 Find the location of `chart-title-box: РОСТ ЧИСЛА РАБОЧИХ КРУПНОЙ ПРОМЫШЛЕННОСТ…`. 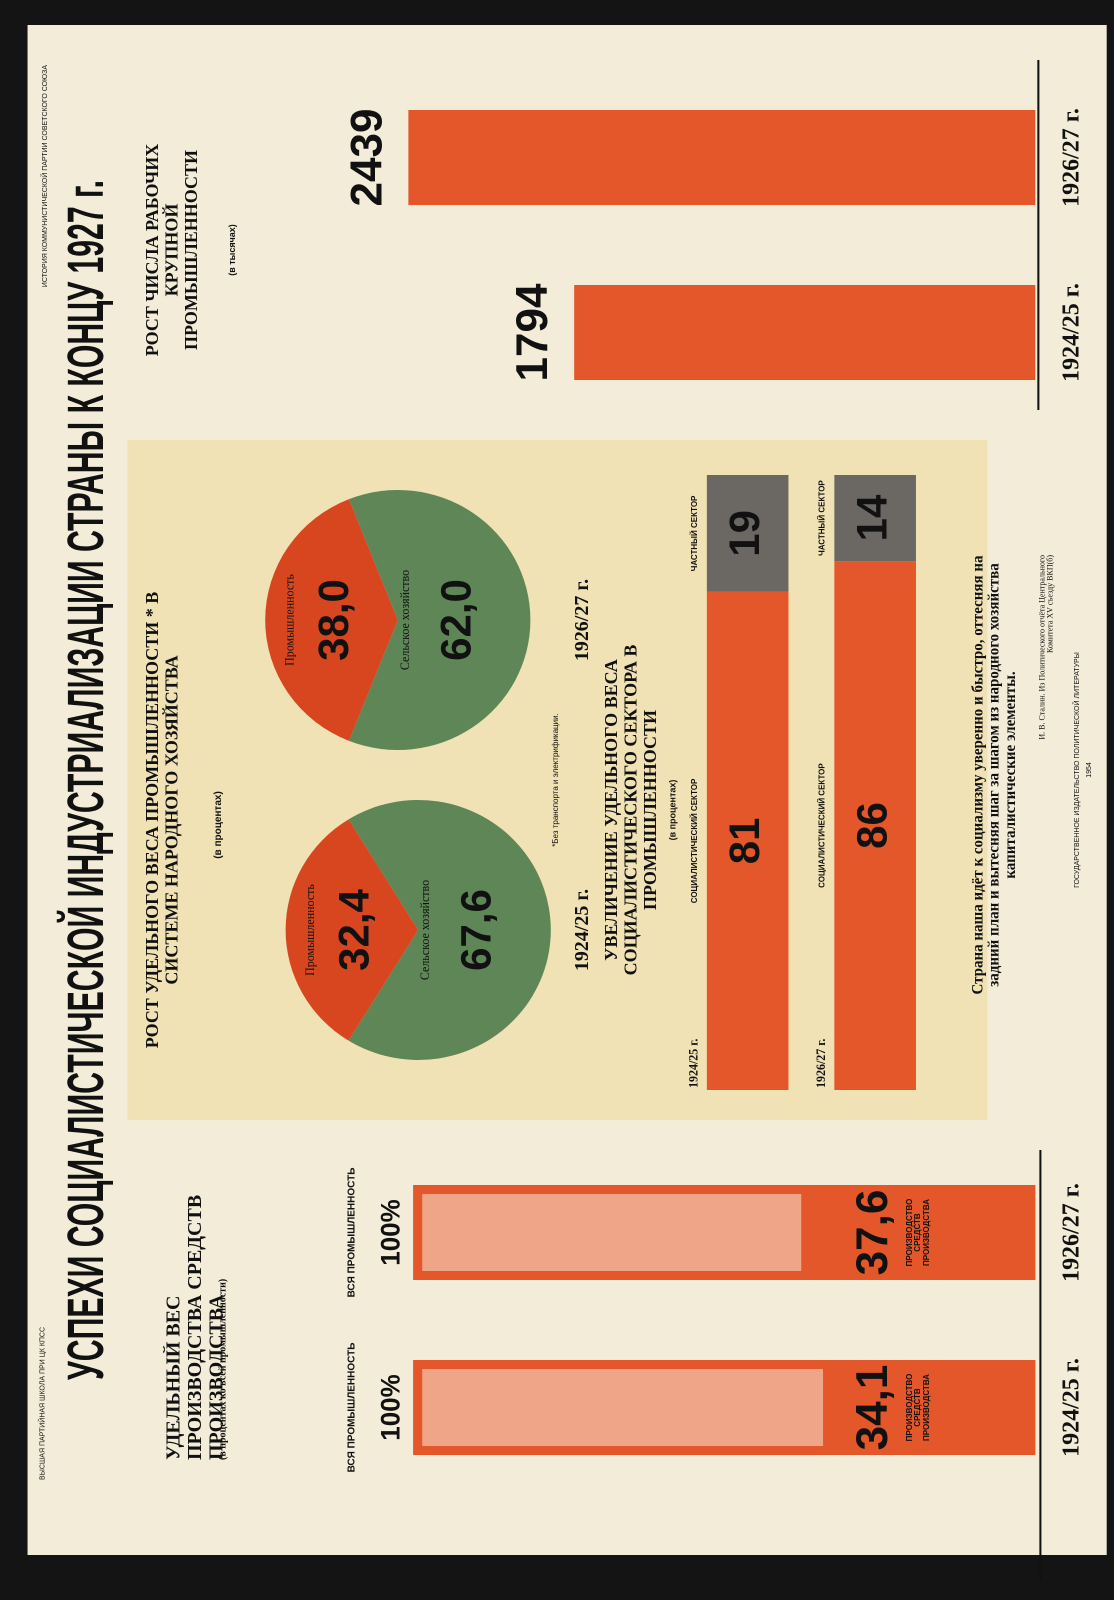

chart-title-box: РОСТ ЧИСЛА РАБОЧИХ КРУПНОЙ ПРОМЫШЛЕННОСТ… is located at coordinates (171, 250).